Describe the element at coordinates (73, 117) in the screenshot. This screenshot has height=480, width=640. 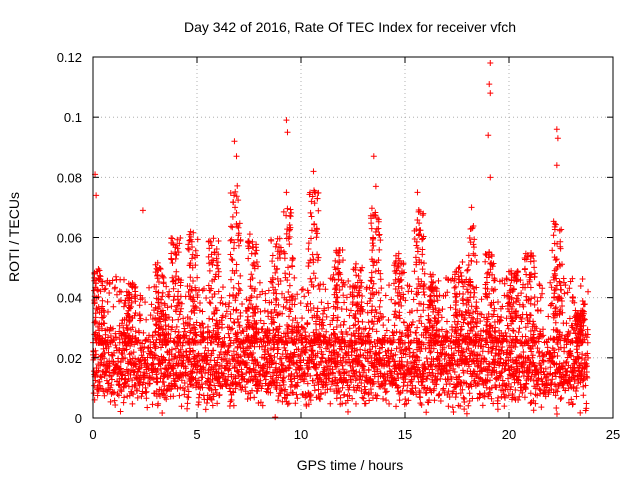
I see `y-tick-label: 0.1` at that location.